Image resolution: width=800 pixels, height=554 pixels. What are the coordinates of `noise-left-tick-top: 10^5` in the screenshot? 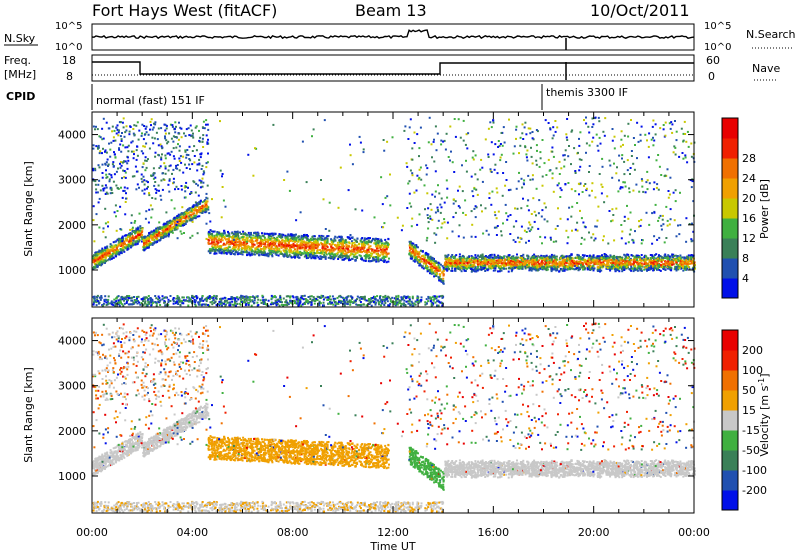 It's located at (68, 26).